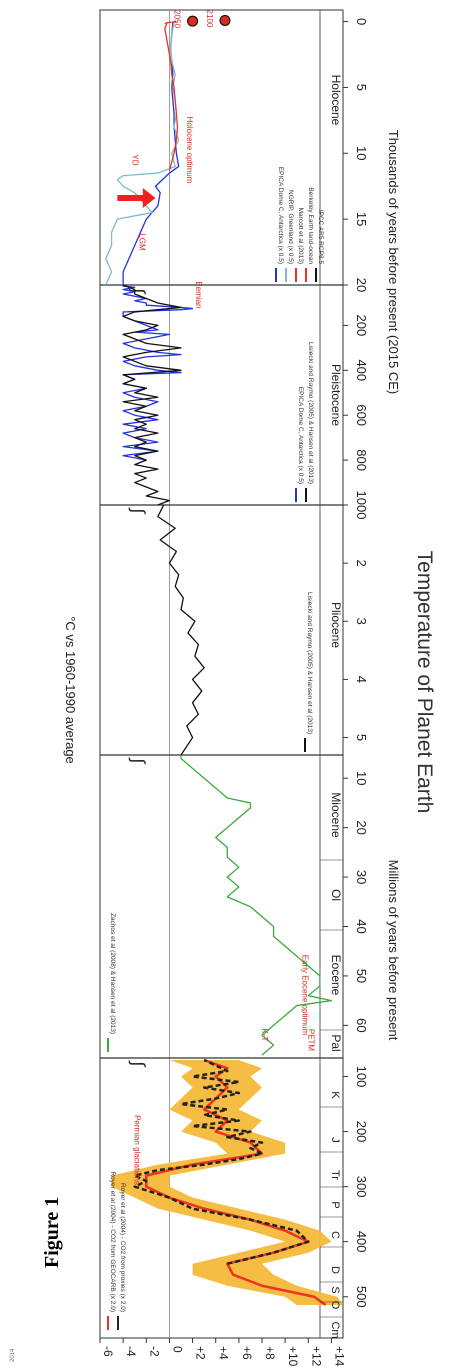  Describe the element at coordinates (361, 505) in the screenshot. I see `x-tick-label: 1000` at that location.